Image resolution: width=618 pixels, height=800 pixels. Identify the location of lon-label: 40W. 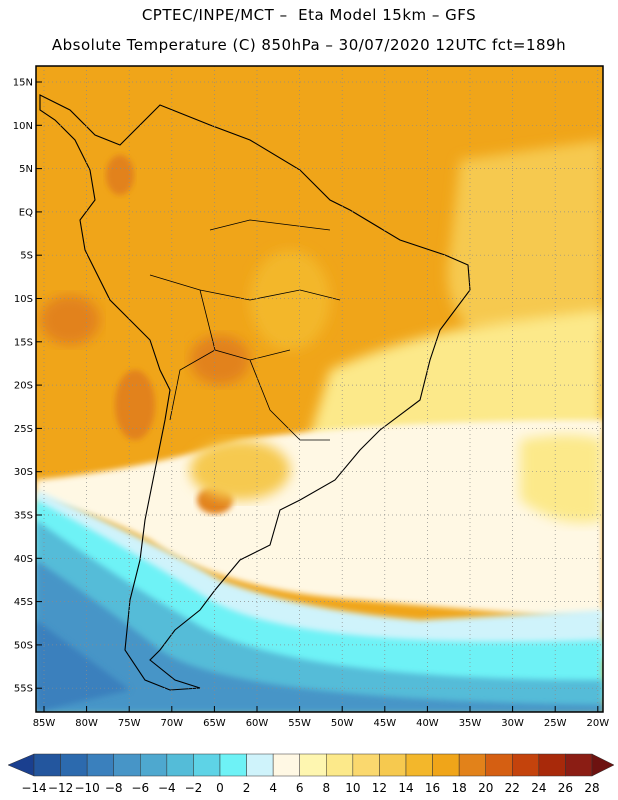
(427, 723).